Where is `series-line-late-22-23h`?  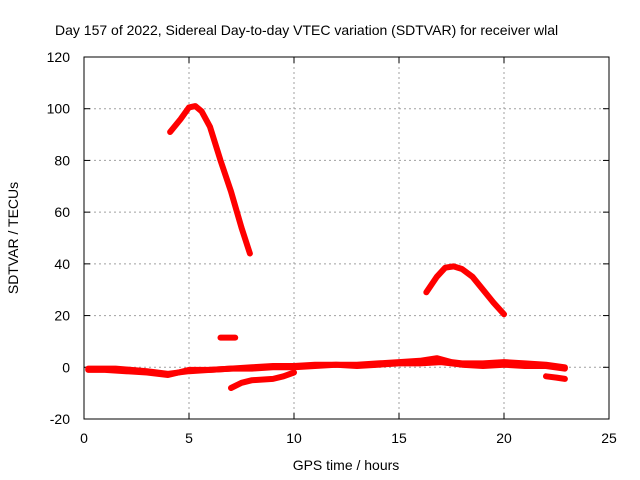
series-line-late-22-23h is located at coordinates (555, 377).